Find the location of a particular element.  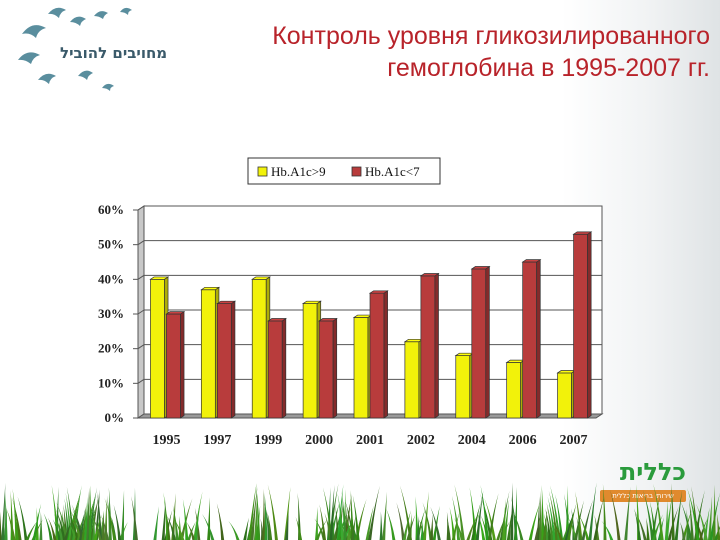

x-tick-label: 2001 is located at coordinates (370, 440).